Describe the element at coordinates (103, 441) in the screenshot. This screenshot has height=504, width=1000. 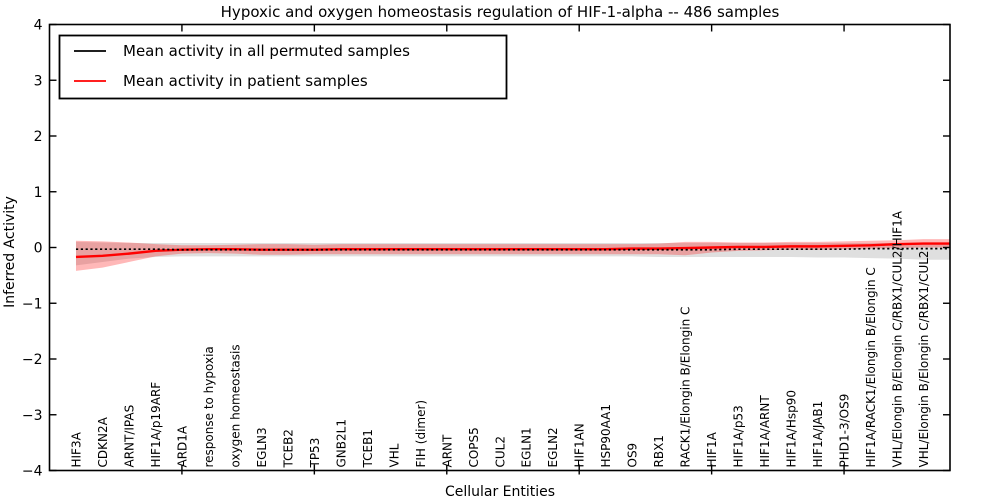
I see `x-category-label: CDKN2A` at that location.